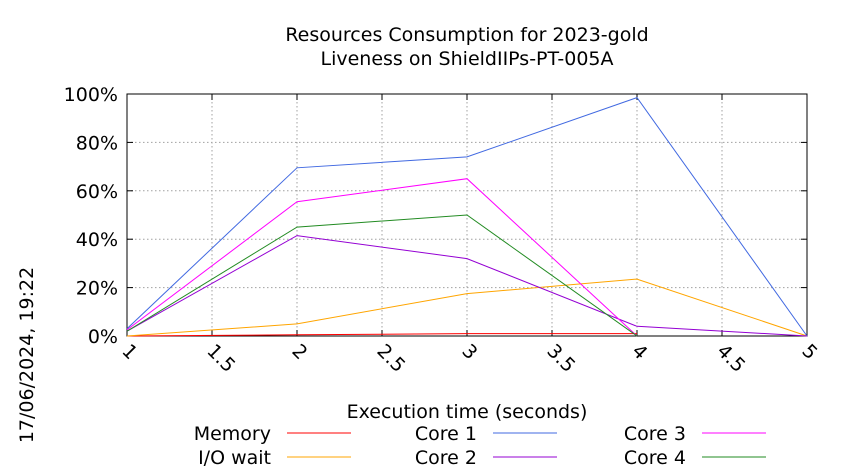  What do you see at coordinates (232, 434) in the screenshot?
I see `legend-label-memory: Memory` at bounding box center [232, 434].